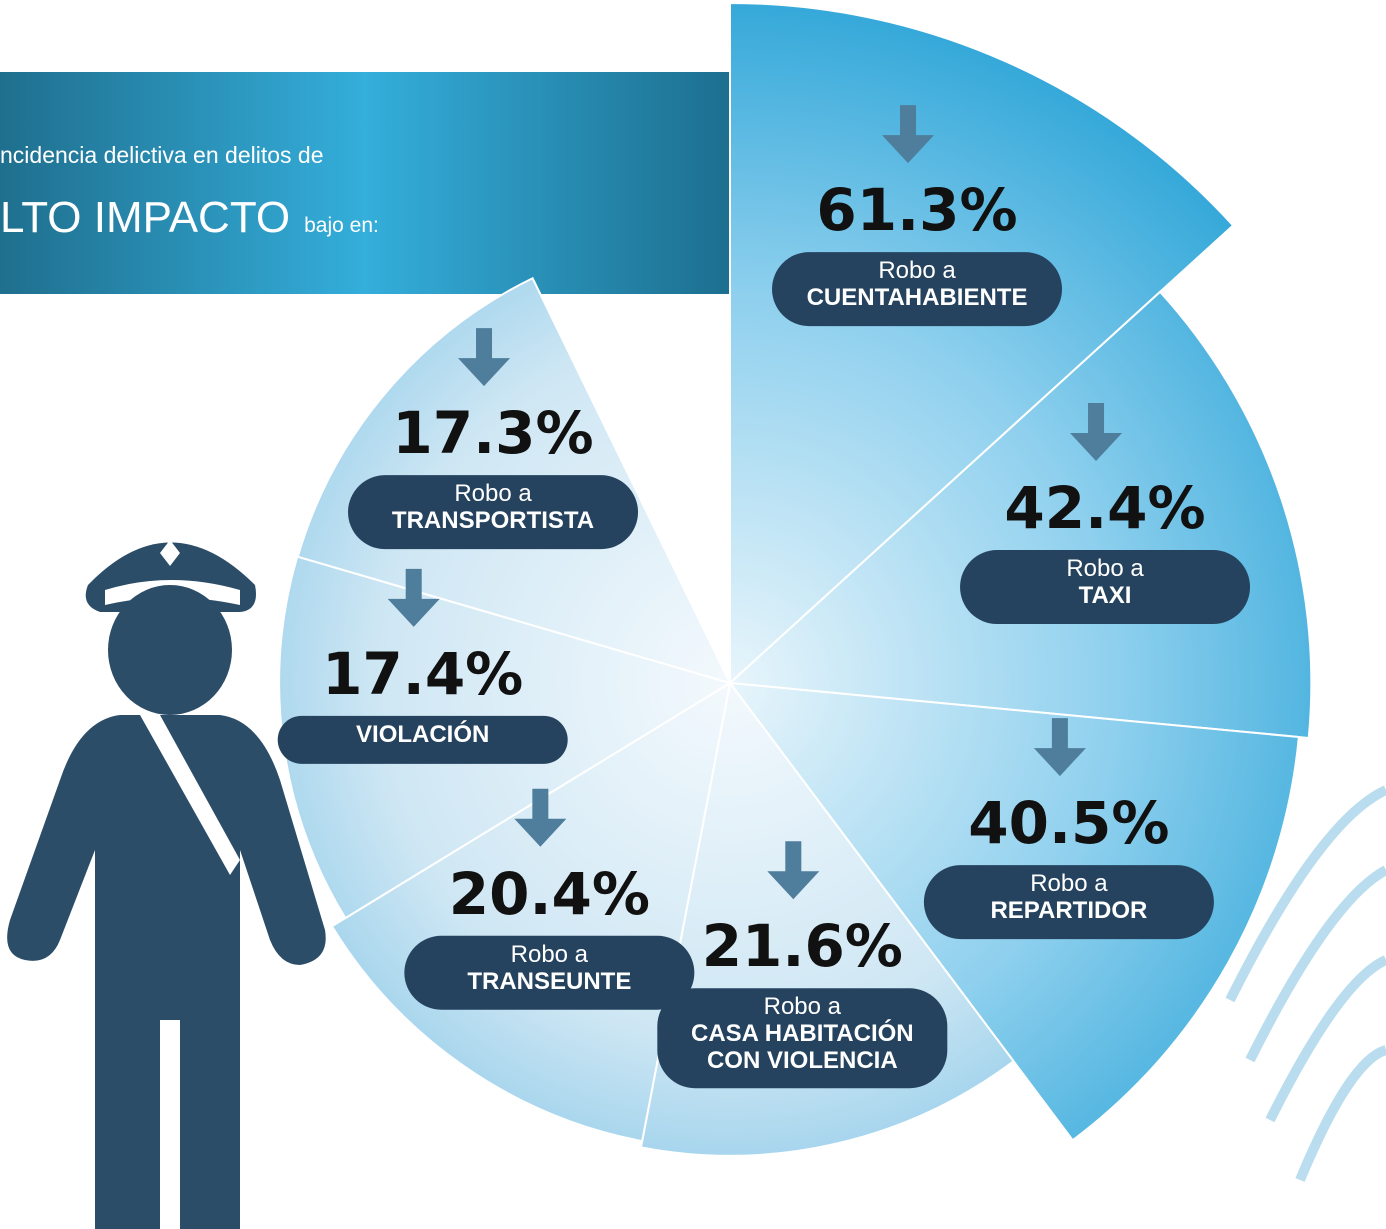 The height and width of the screenshot is (1229, 1386). What do you see at coordinates (1305, 983) in the screenshot?
I see `decor-grid` at bounding box center [1305, 983].